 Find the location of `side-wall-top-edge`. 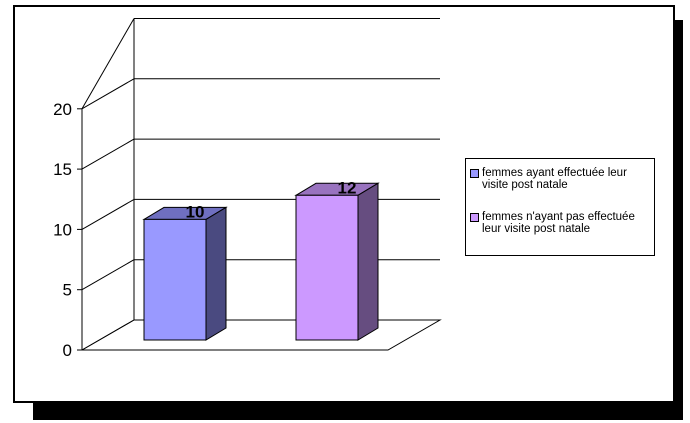

side-wall-top-edge is located at coordinates (108, 64).